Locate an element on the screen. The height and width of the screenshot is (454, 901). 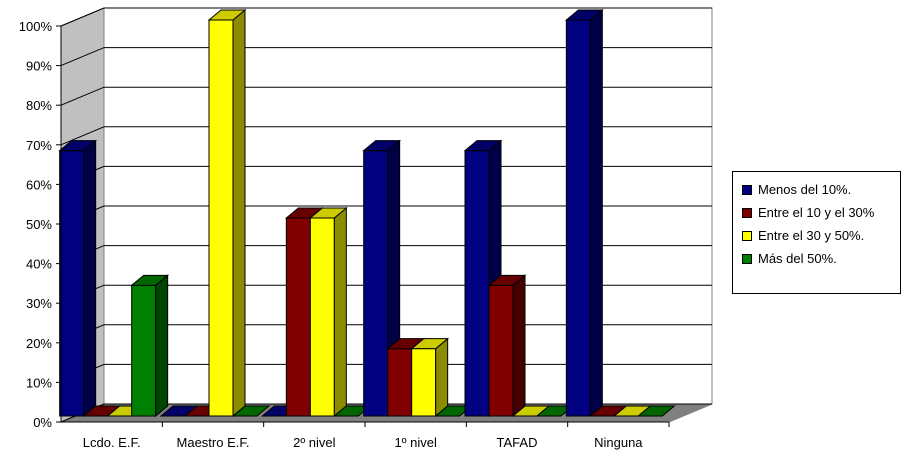
y-tick-label: 50% is located at coordinates (39, 224).